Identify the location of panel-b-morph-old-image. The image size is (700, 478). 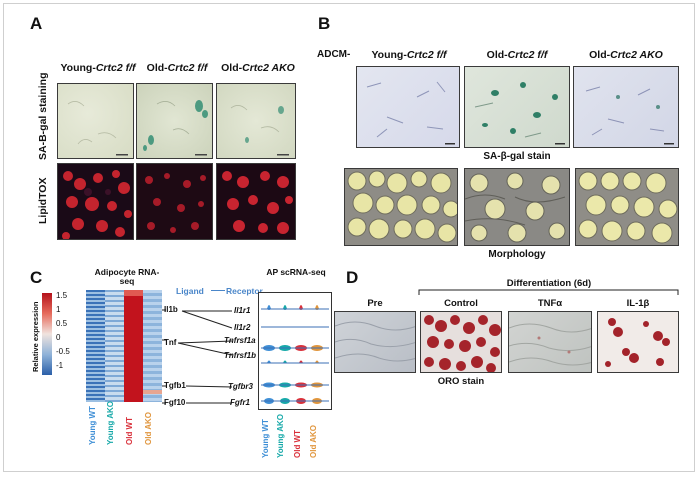
(517, 207).